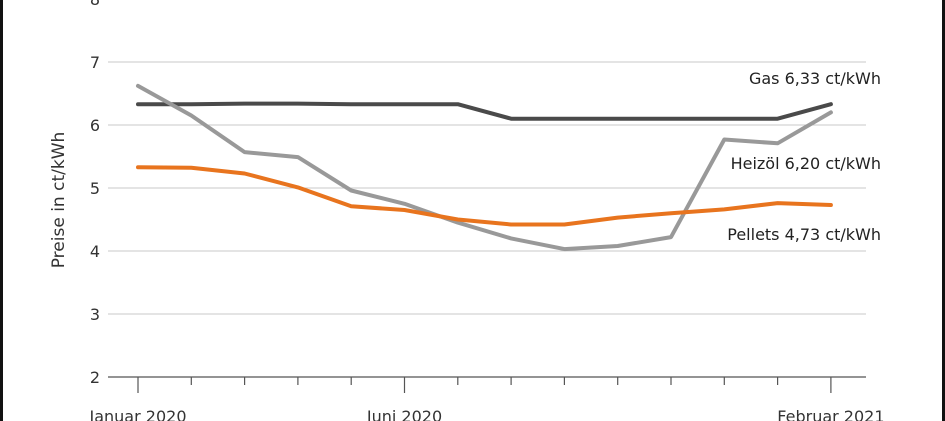 This screenshot has height=421, width=945. What do you see at coordinates (806, 163) in the screenshot?
I see `series-label-heizöl: Heizöl 6,20 ct/kWh` at bounding box center [806, 163].